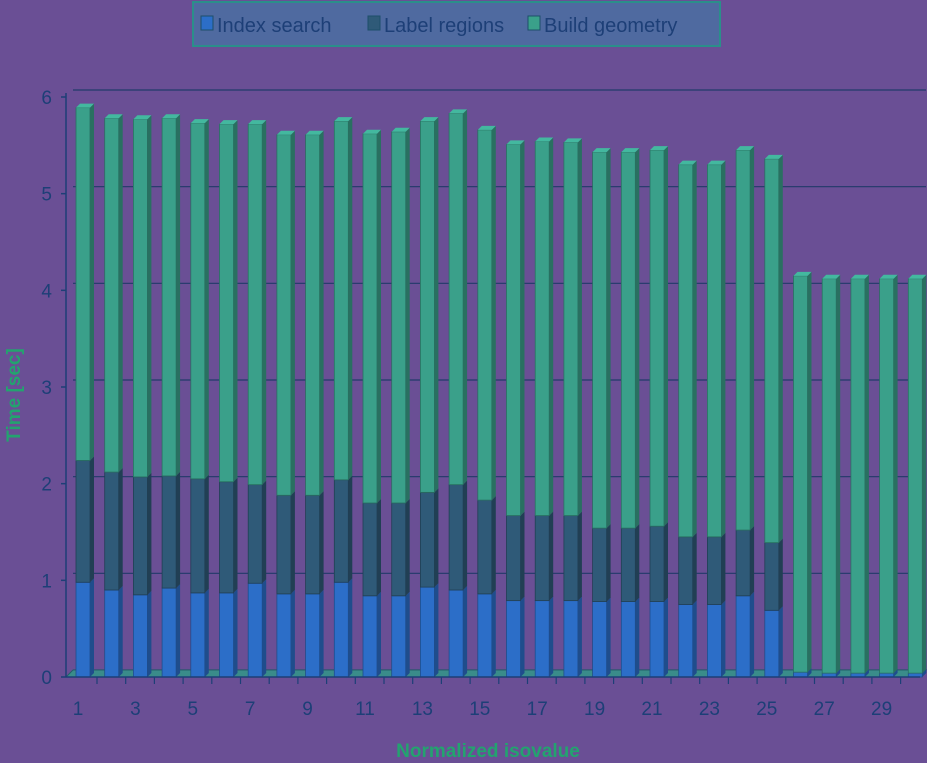 This screenshot has height=763, width=927. I want to click on x-tick-label: 9, so click(307, 709).